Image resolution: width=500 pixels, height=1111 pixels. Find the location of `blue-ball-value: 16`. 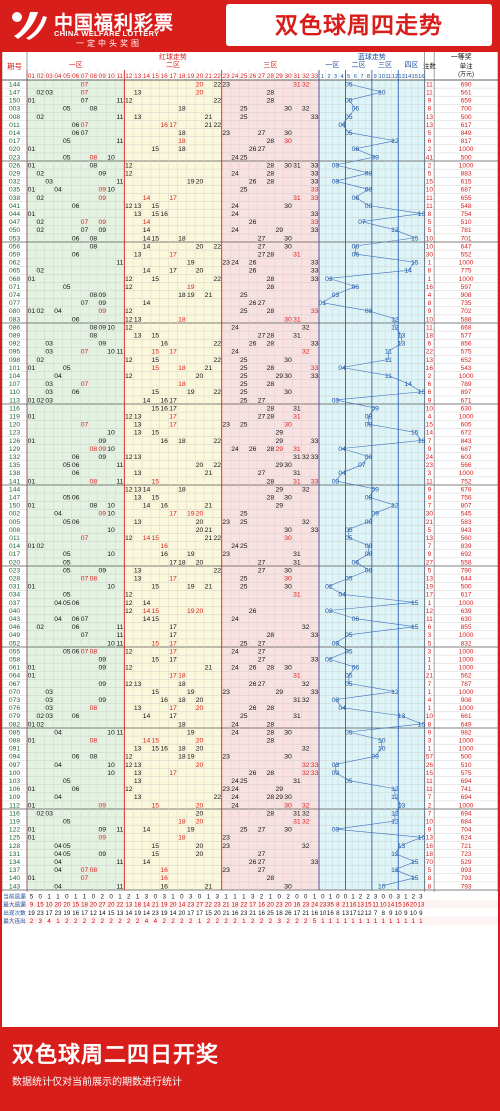

blue-ball-value: 16 is located at coordinates (422, 392).